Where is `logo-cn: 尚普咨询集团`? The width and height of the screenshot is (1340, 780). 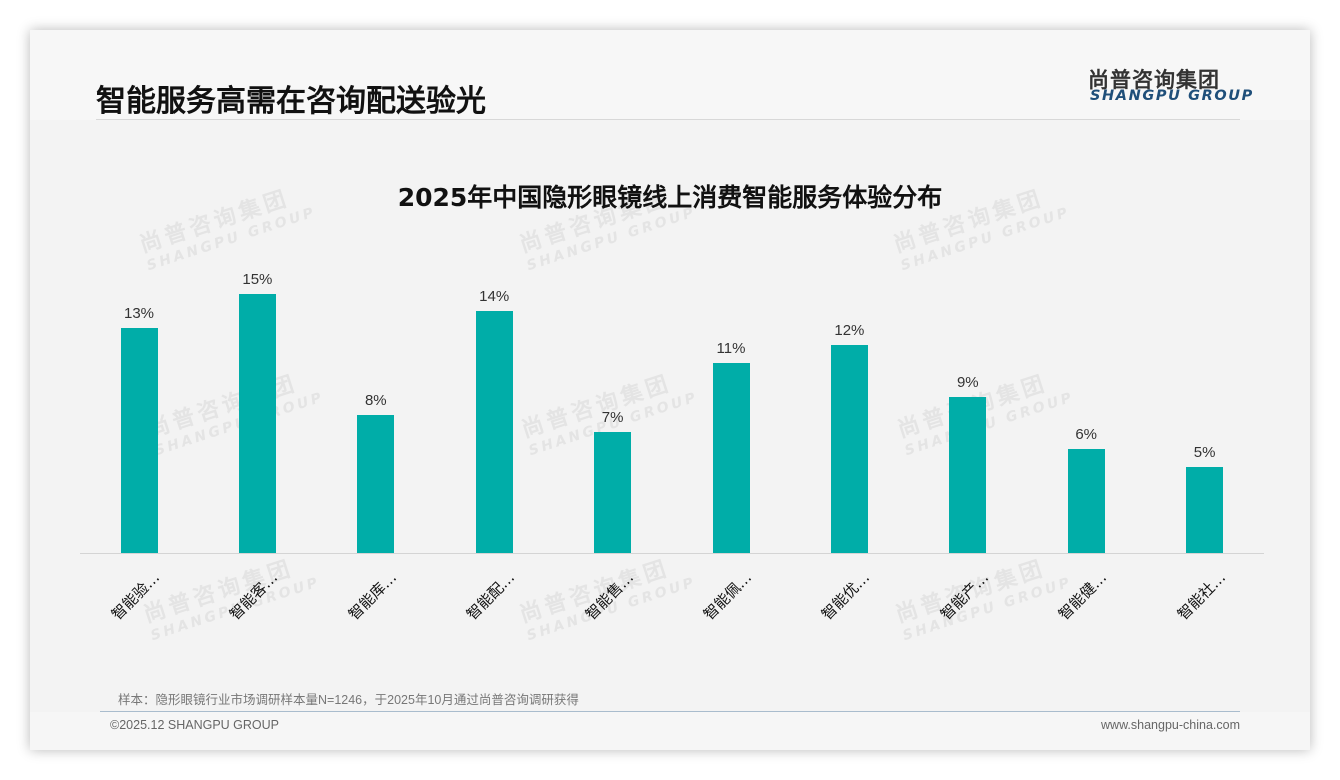 logo-cn: 尚普咨询集团 is located at coordinates (1154, 80).